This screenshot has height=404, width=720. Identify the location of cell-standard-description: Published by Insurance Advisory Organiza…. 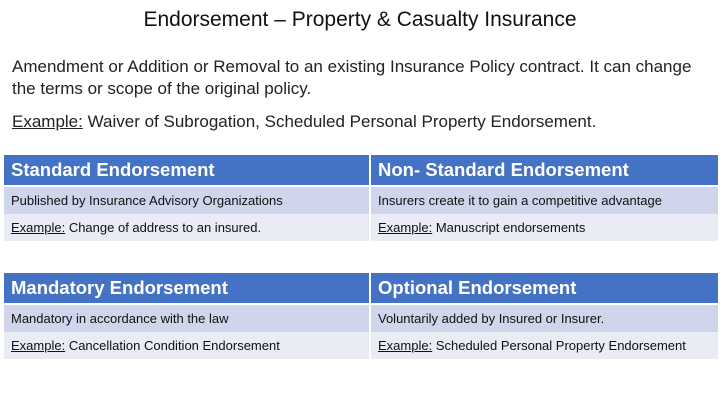
(187, 199).